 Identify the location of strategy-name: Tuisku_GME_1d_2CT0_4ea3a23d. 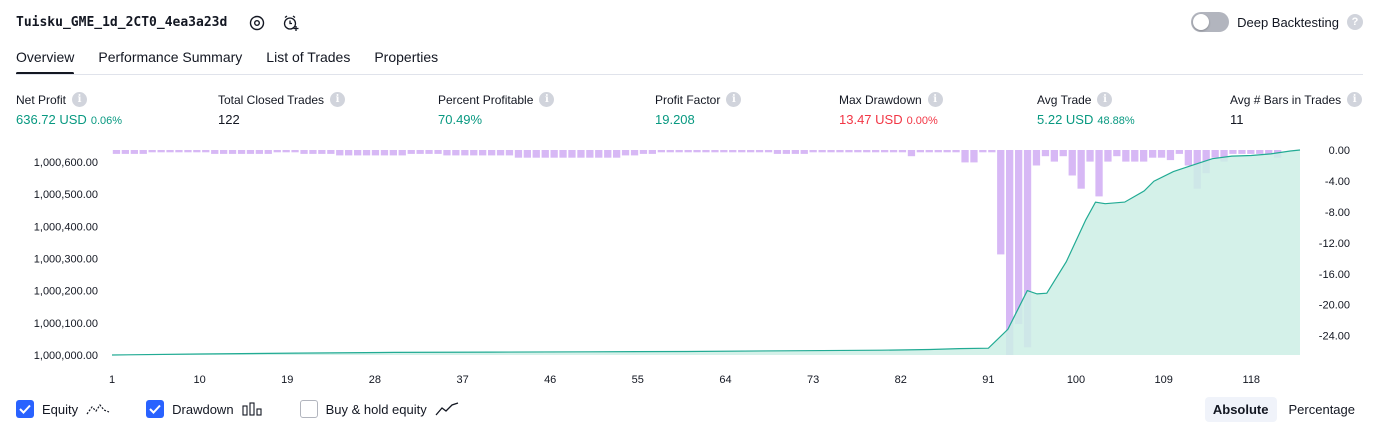
(122, 22).